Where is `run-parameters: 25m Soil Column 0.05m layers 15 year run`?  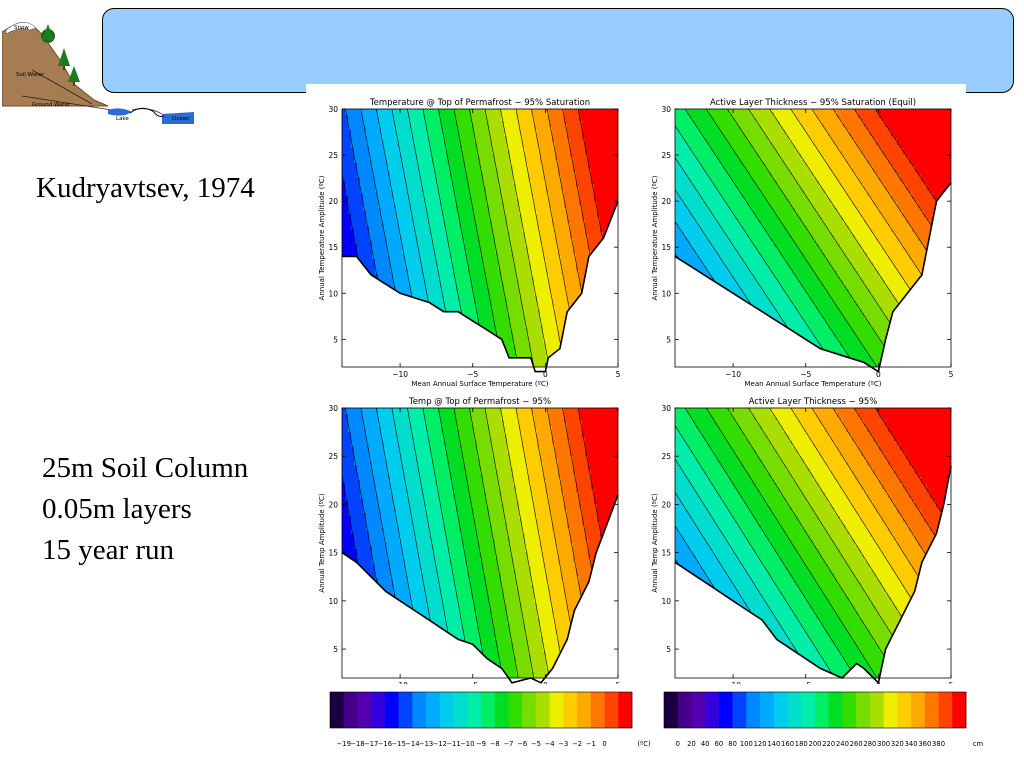
run-parameters: 25m Soil Column 0.05m layers 15 year run is located at coordinates (145, 509).